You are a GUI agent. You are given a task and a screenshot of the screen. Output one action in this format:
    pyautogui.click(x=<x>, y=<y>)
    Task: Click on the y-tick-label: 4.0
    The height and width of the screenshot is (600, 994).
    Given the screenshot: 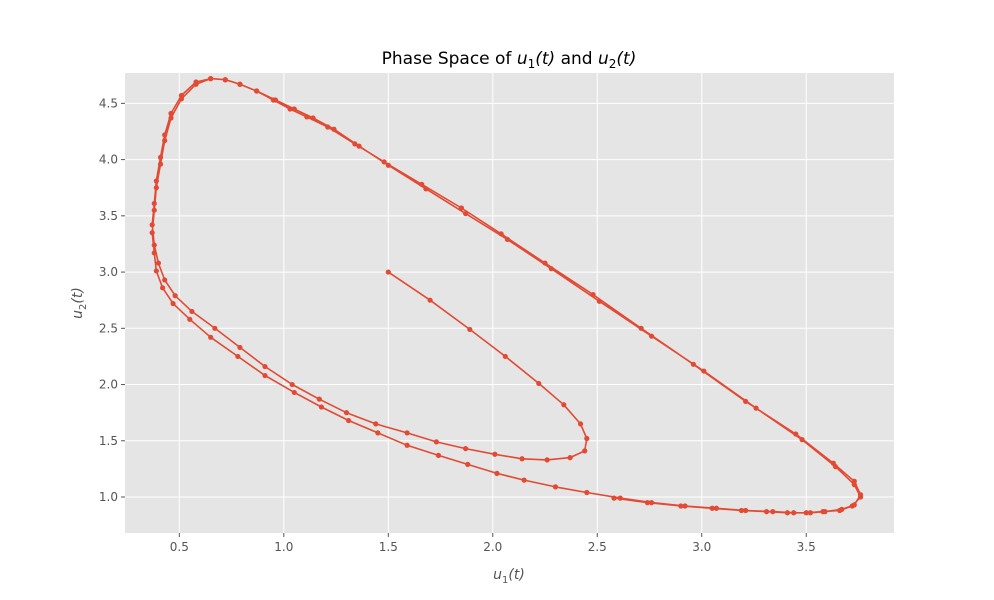 What is the action you would take?
    pyautogui.click(x=108, y=160)
    